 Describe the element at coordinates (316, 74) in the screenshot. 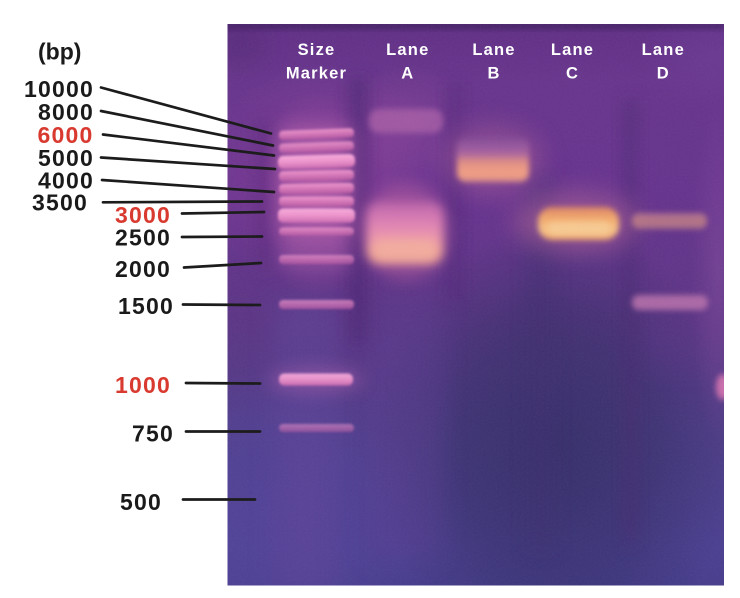

I see `svg-text: Marker` at that location.